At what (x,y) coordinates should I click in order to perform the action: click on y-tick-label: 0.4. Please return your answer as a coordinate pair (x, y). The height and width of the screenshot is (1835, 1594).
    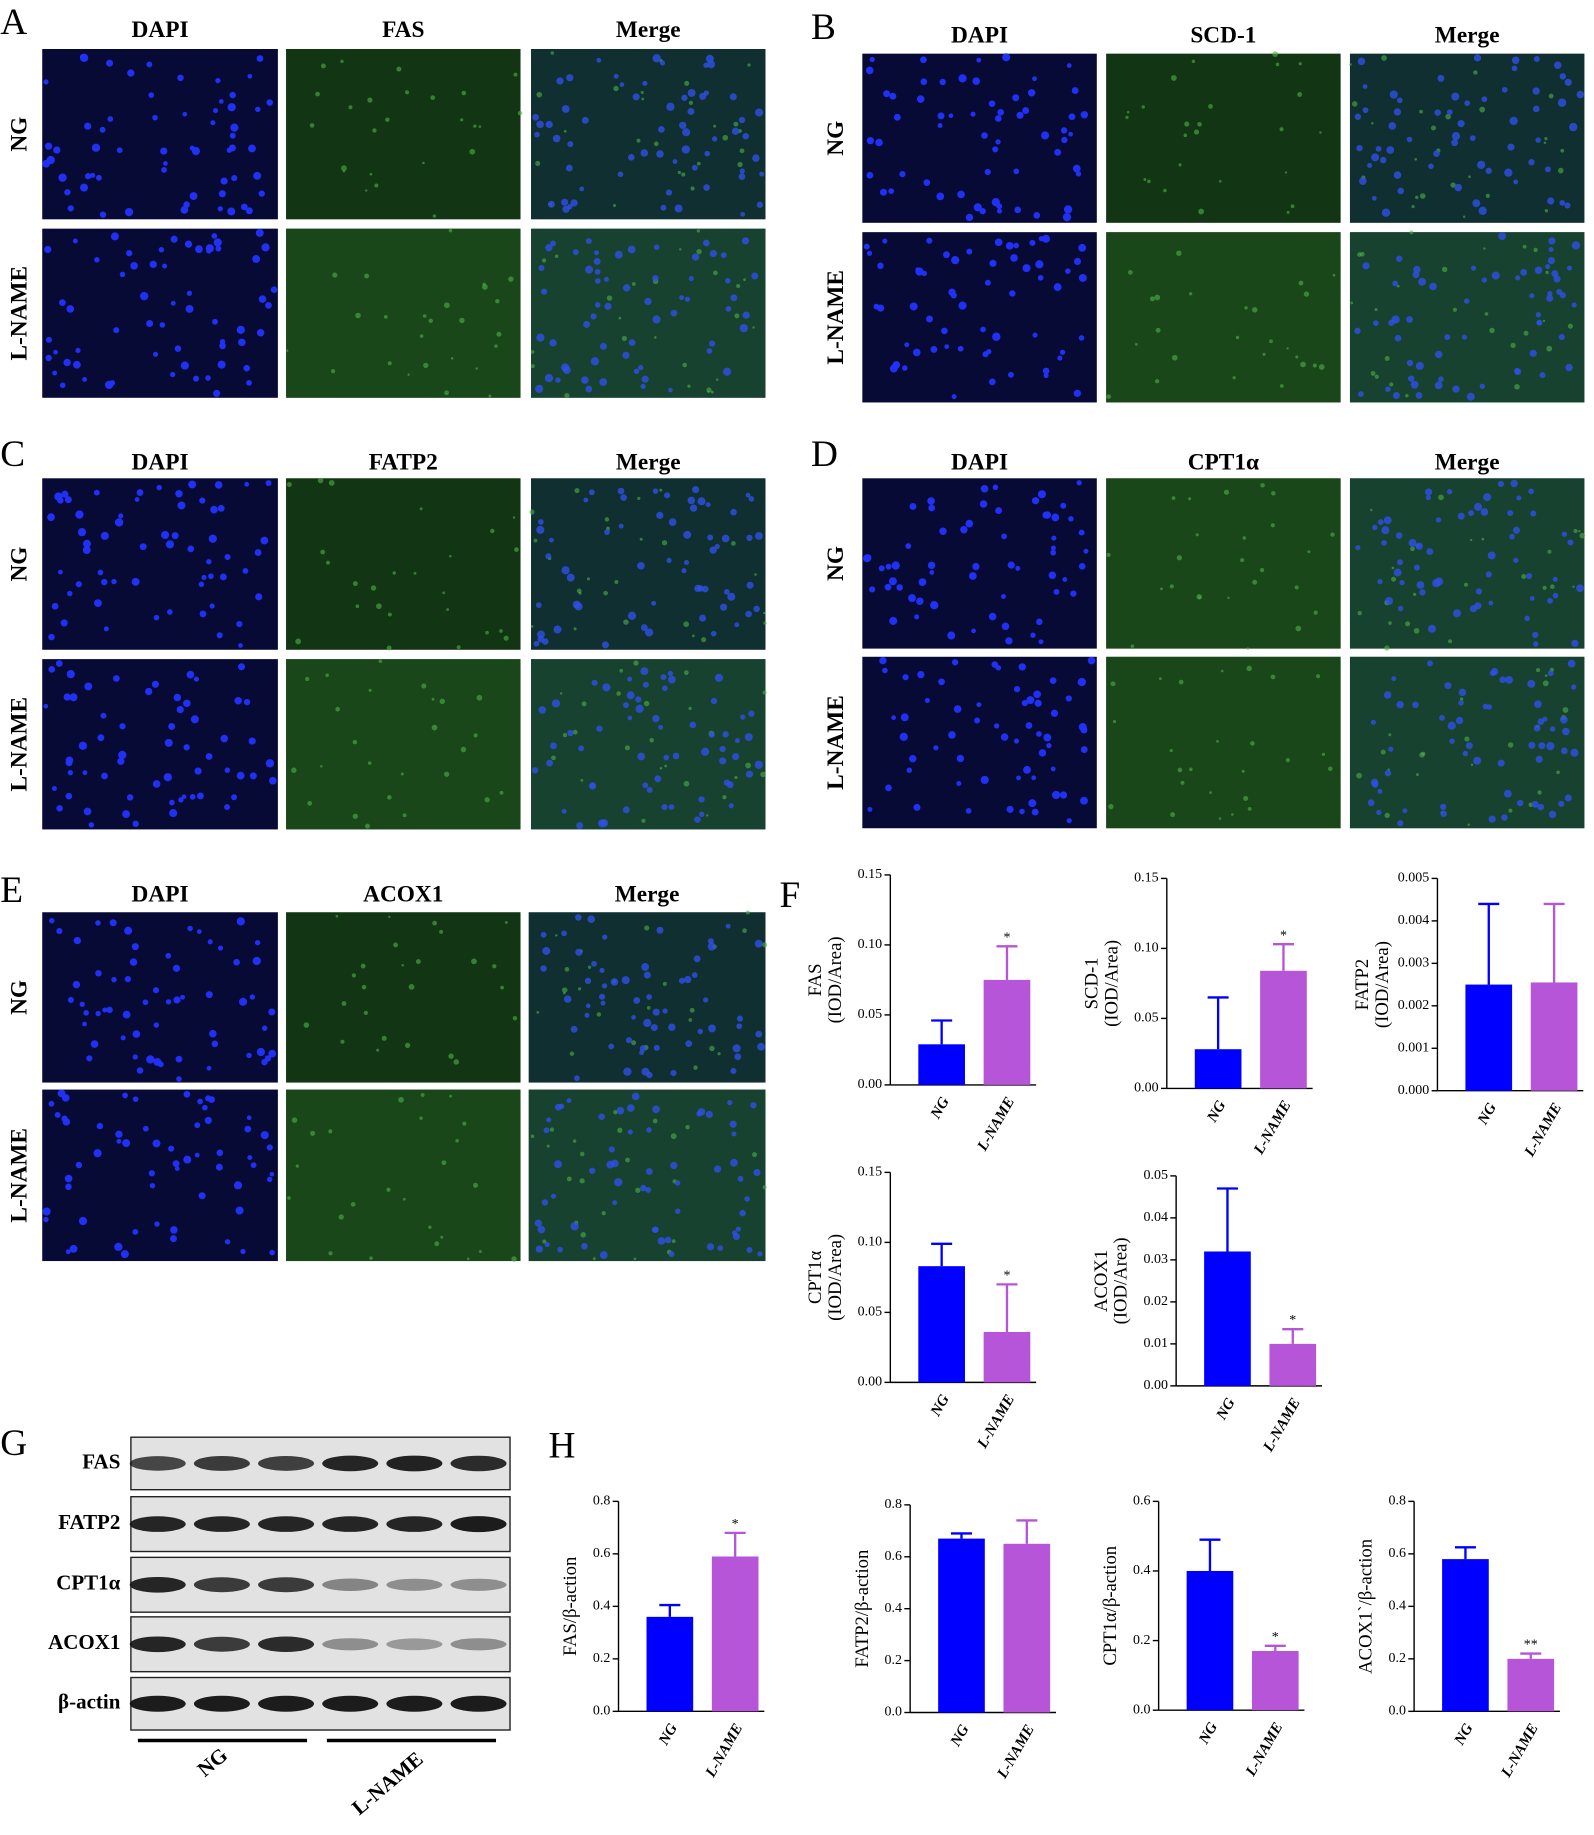
    Looking at the image, I should click on (1141, 1570).